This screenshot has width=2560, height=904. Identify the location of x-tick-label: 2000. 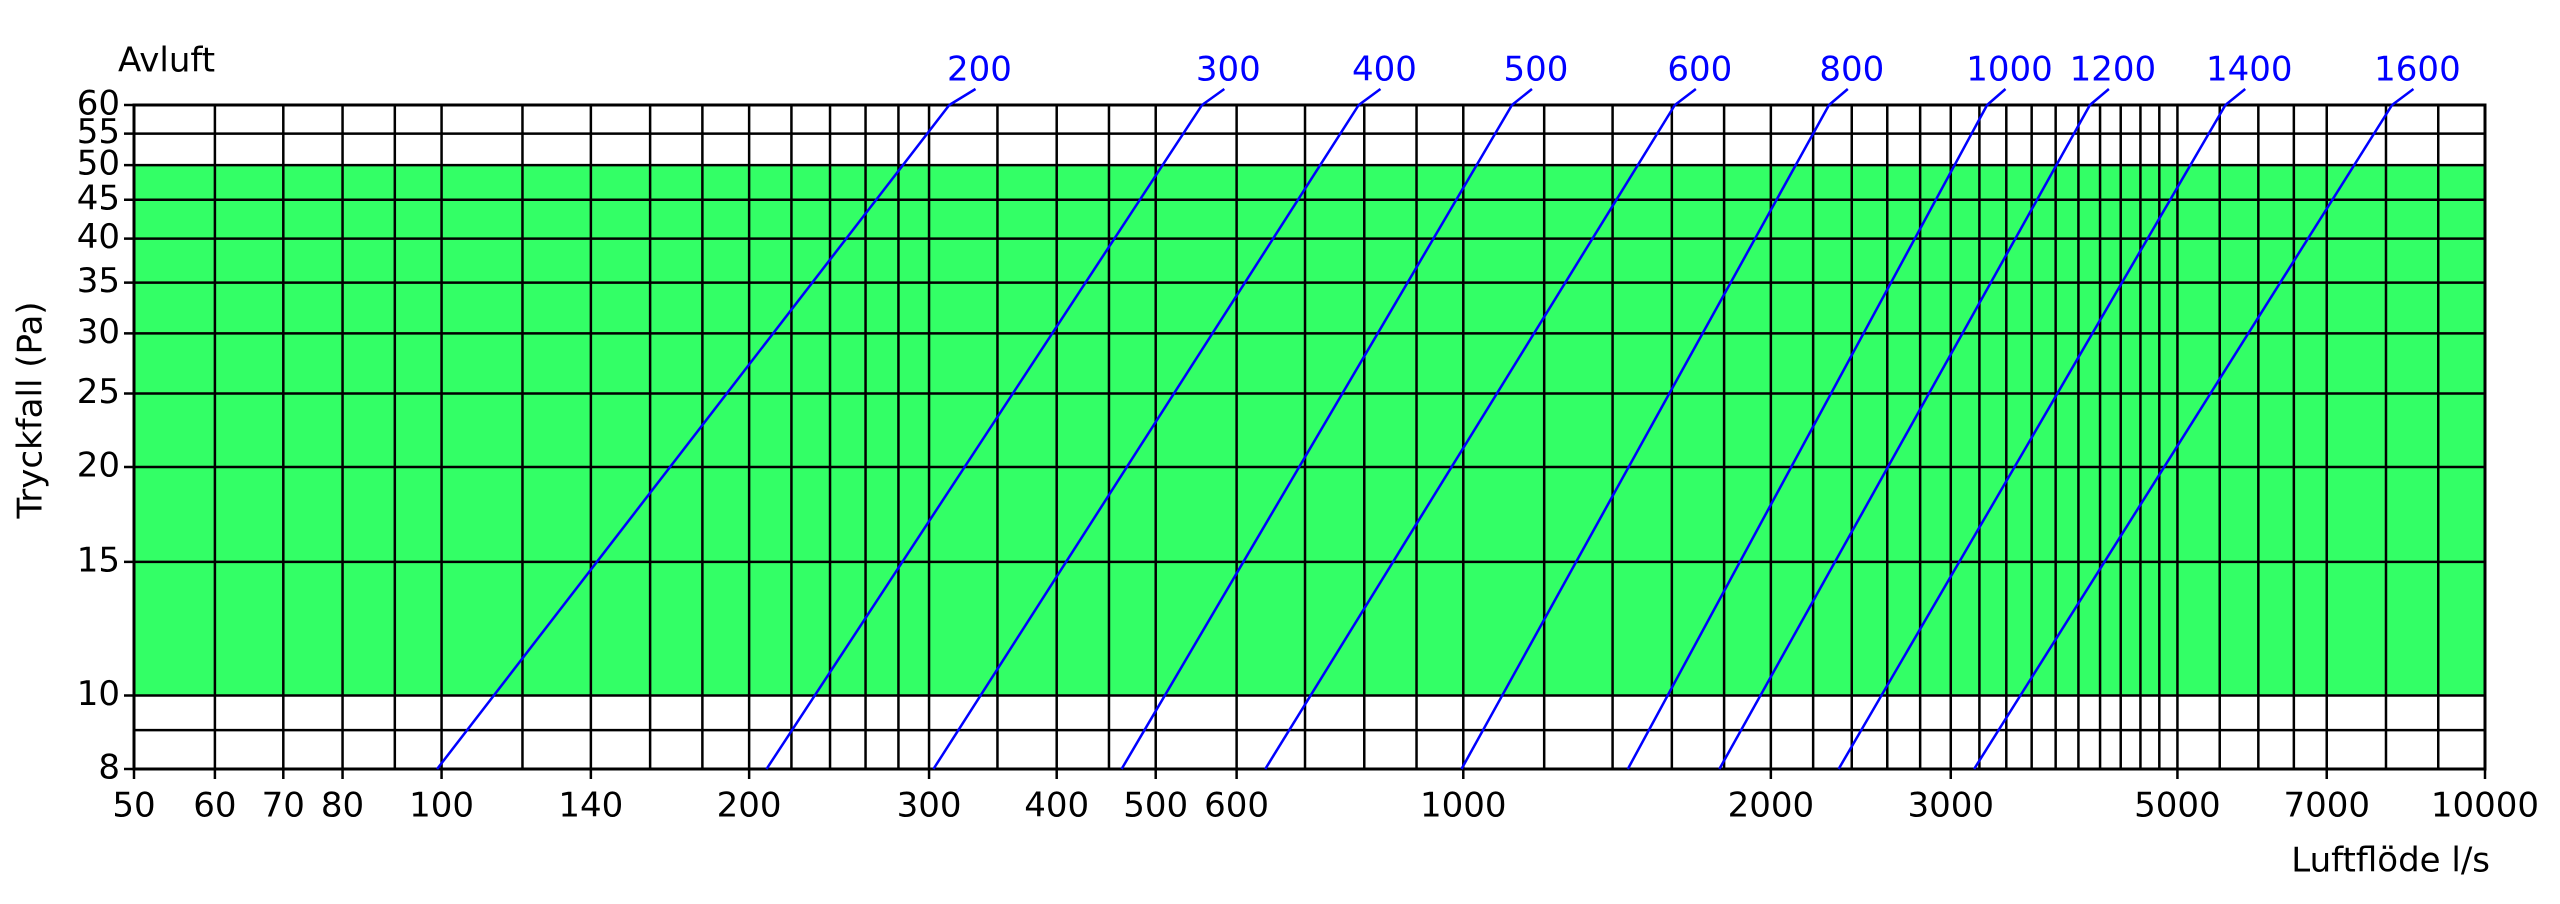
(1771, 806).